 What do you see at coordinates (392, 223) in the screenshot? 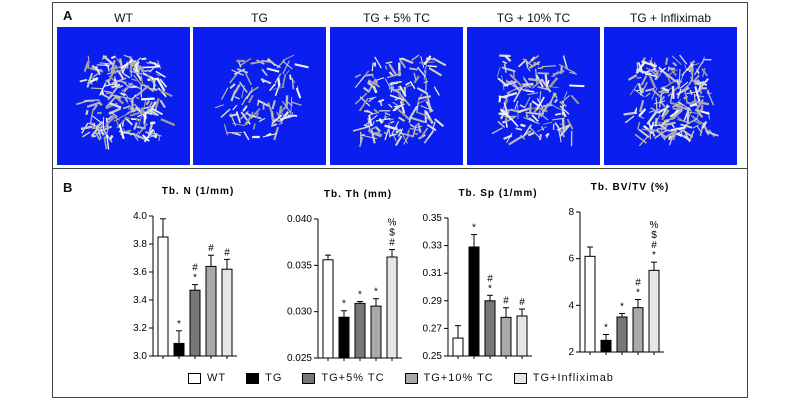
I see `significance-marker: %` at bounding box center [392, 223].